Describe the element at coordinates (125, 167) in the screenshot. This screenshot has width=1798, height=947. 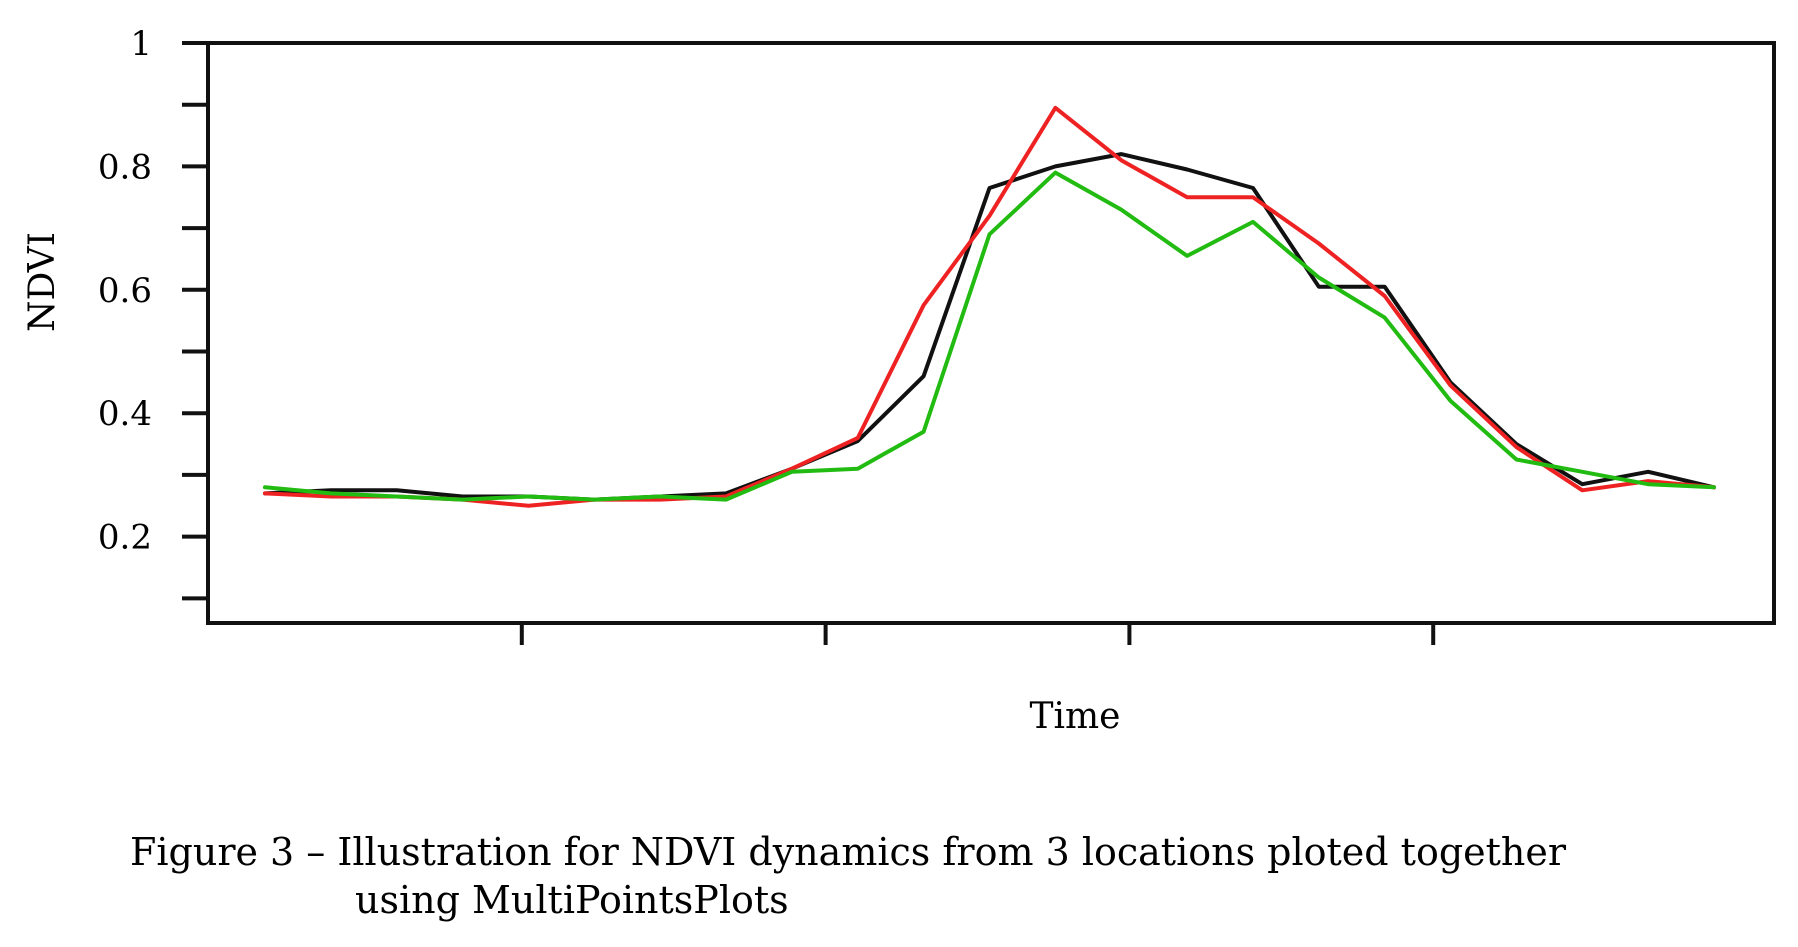
I see `y-tick-label: 0.8` at that location.